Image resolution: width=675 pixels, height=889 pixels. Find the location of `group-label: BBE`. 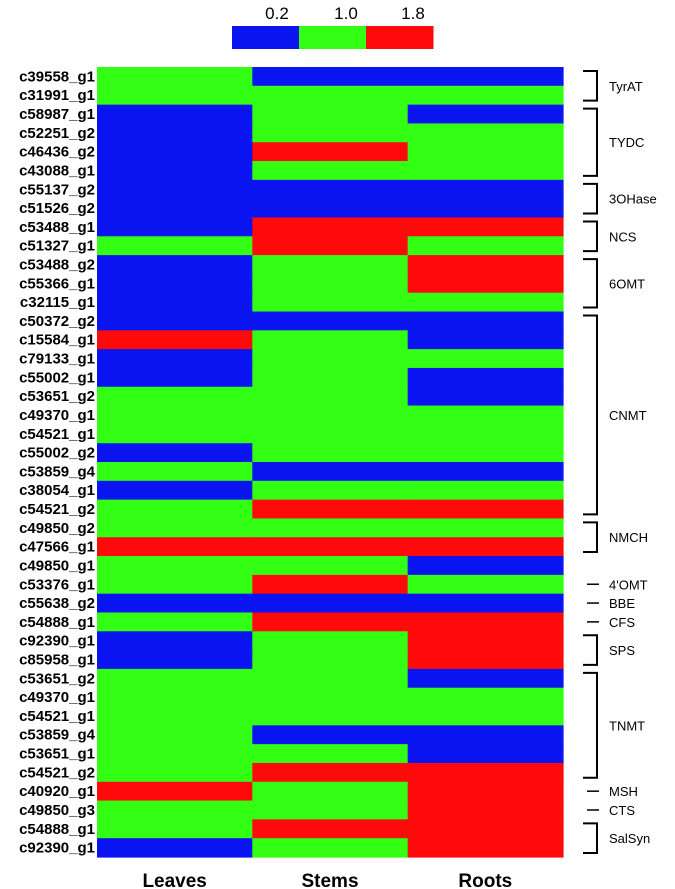

group-label: BBE is located at coordinates (622, 603).